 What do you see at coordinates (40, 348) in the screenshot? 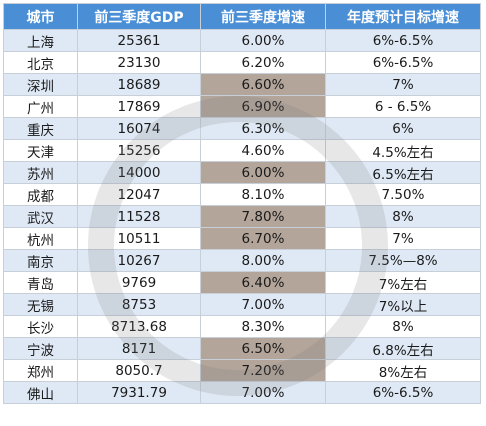
I see `cell-city: 宁波` at bounding box center [40, 348].